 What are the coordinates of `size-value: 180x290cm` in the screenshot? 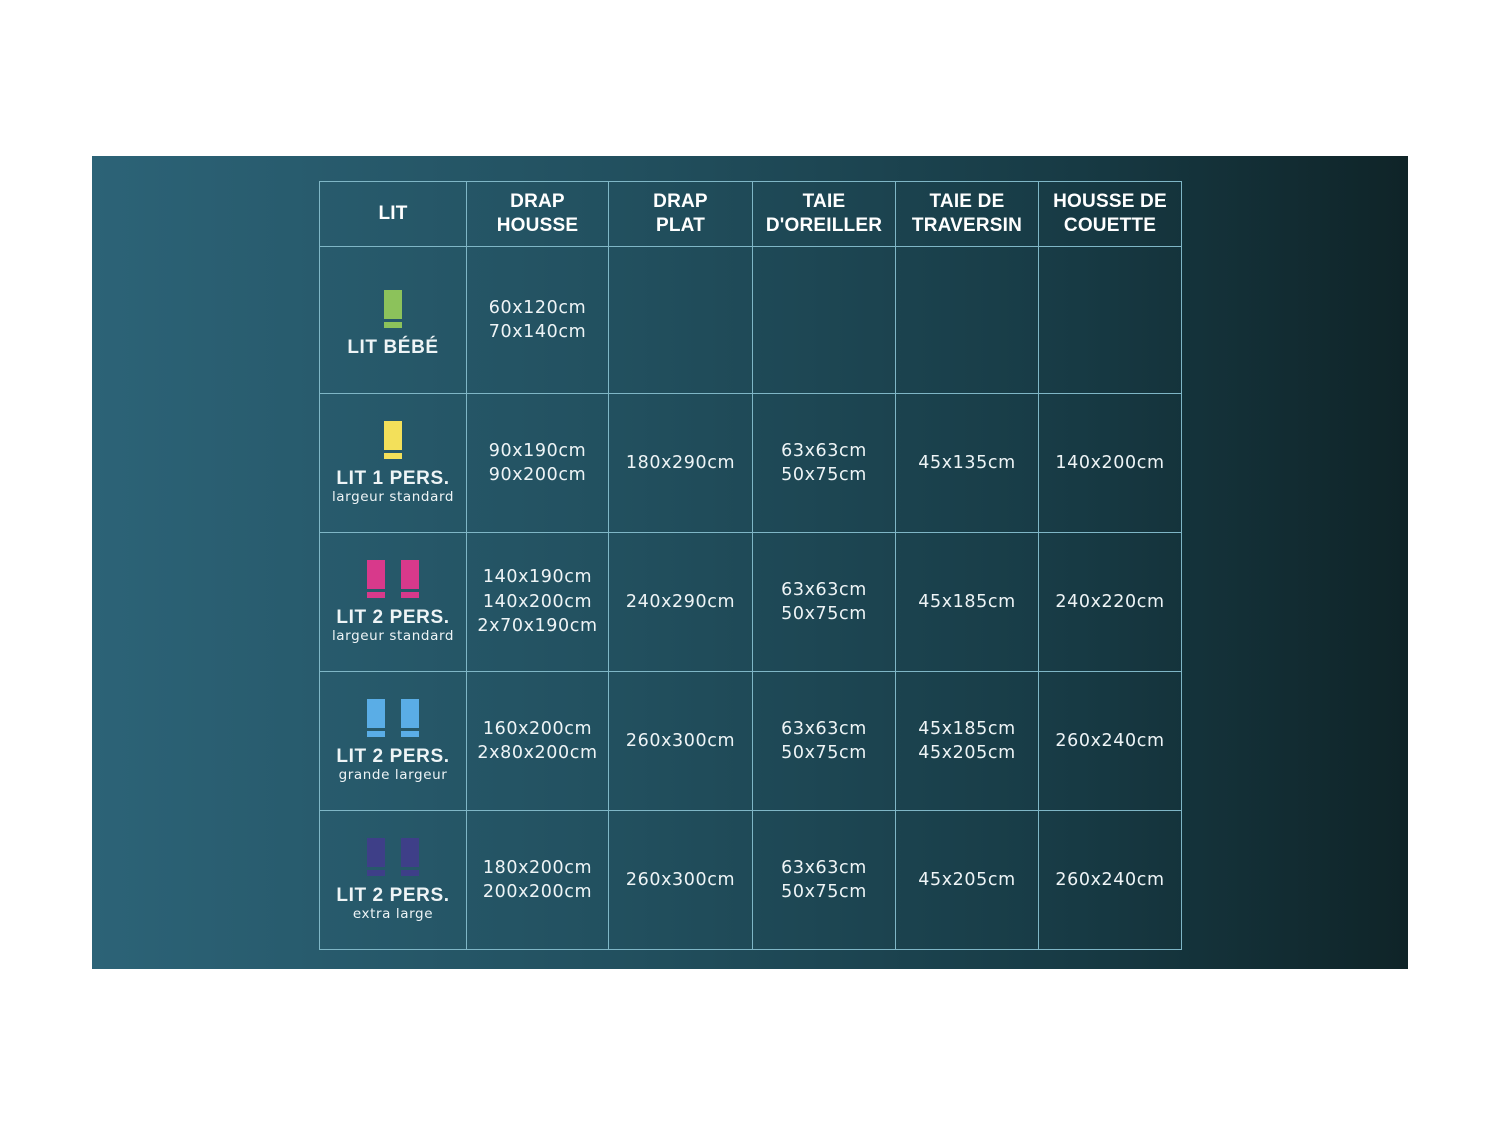 It's located at (680, 462).